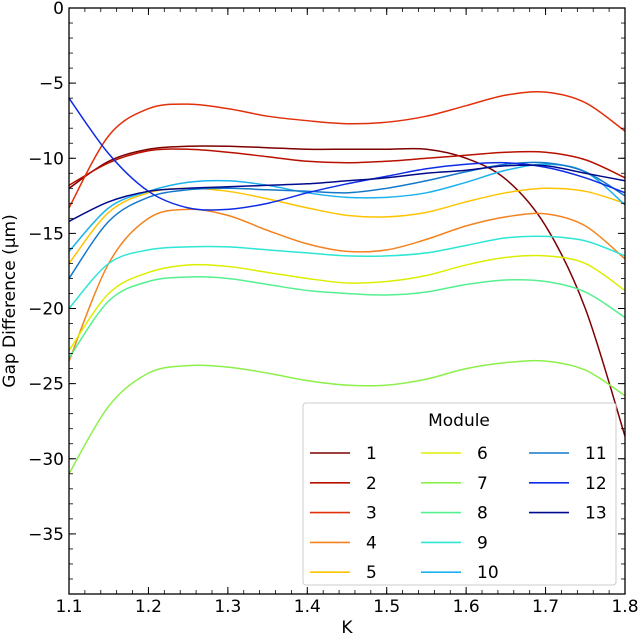 The height and width of the screenshot is (637, 640). What do you see at coordinates (371, 543) in the screenshot?
I see `legend-label-4: 4` at bounding box center [371, 543].